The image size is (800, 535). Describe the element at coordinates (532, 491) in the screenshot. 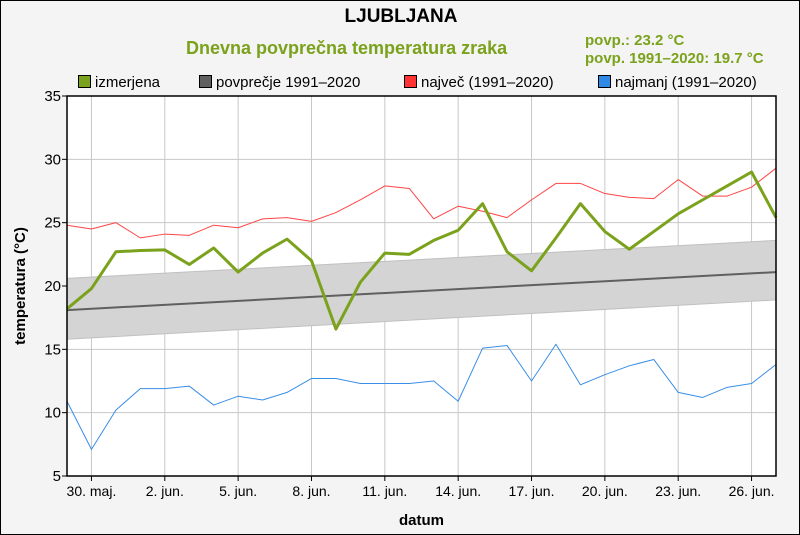

I see `x-tick-label: 17. jun.` at that location.